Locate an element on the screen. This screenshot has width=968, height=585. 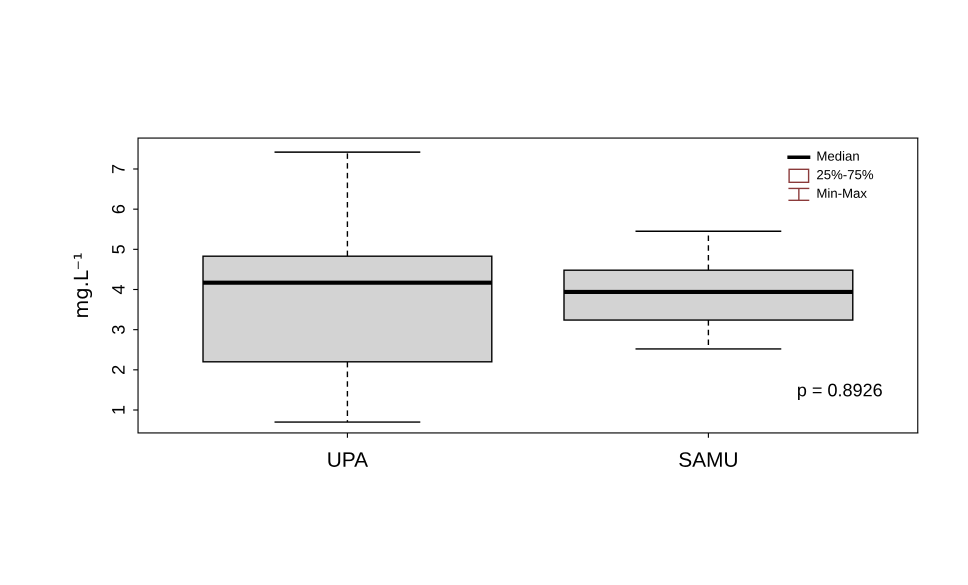
y-tick-label: 5 is located at coordinates (118, 249).